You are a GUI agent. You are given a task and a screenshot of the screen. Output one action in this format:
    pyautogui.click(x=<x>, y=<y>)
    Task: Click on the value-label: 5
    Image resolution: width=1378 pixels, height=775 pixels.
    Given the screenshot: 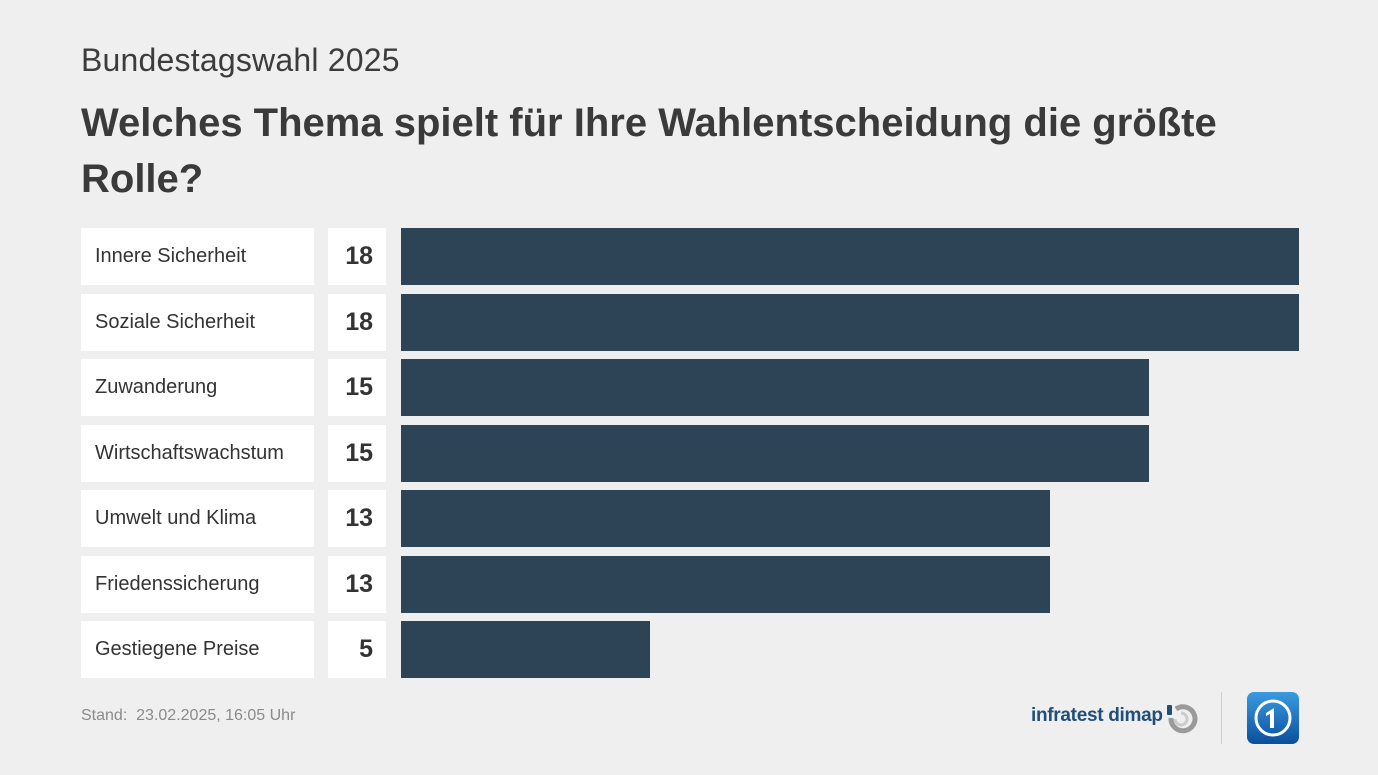 What is the action you would take?
    pyautogui.click(x=357, y=649)
    